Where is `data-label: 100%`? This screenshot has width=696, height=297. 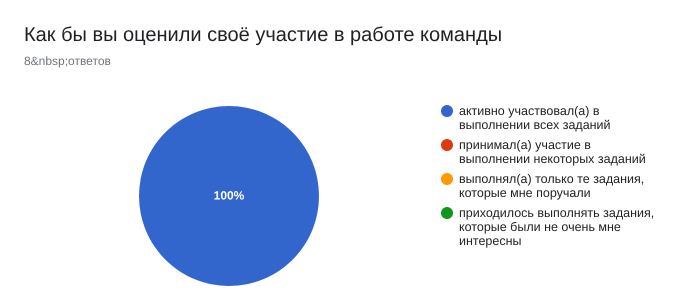
data-label: 100% is located at coordinates (229, 195).